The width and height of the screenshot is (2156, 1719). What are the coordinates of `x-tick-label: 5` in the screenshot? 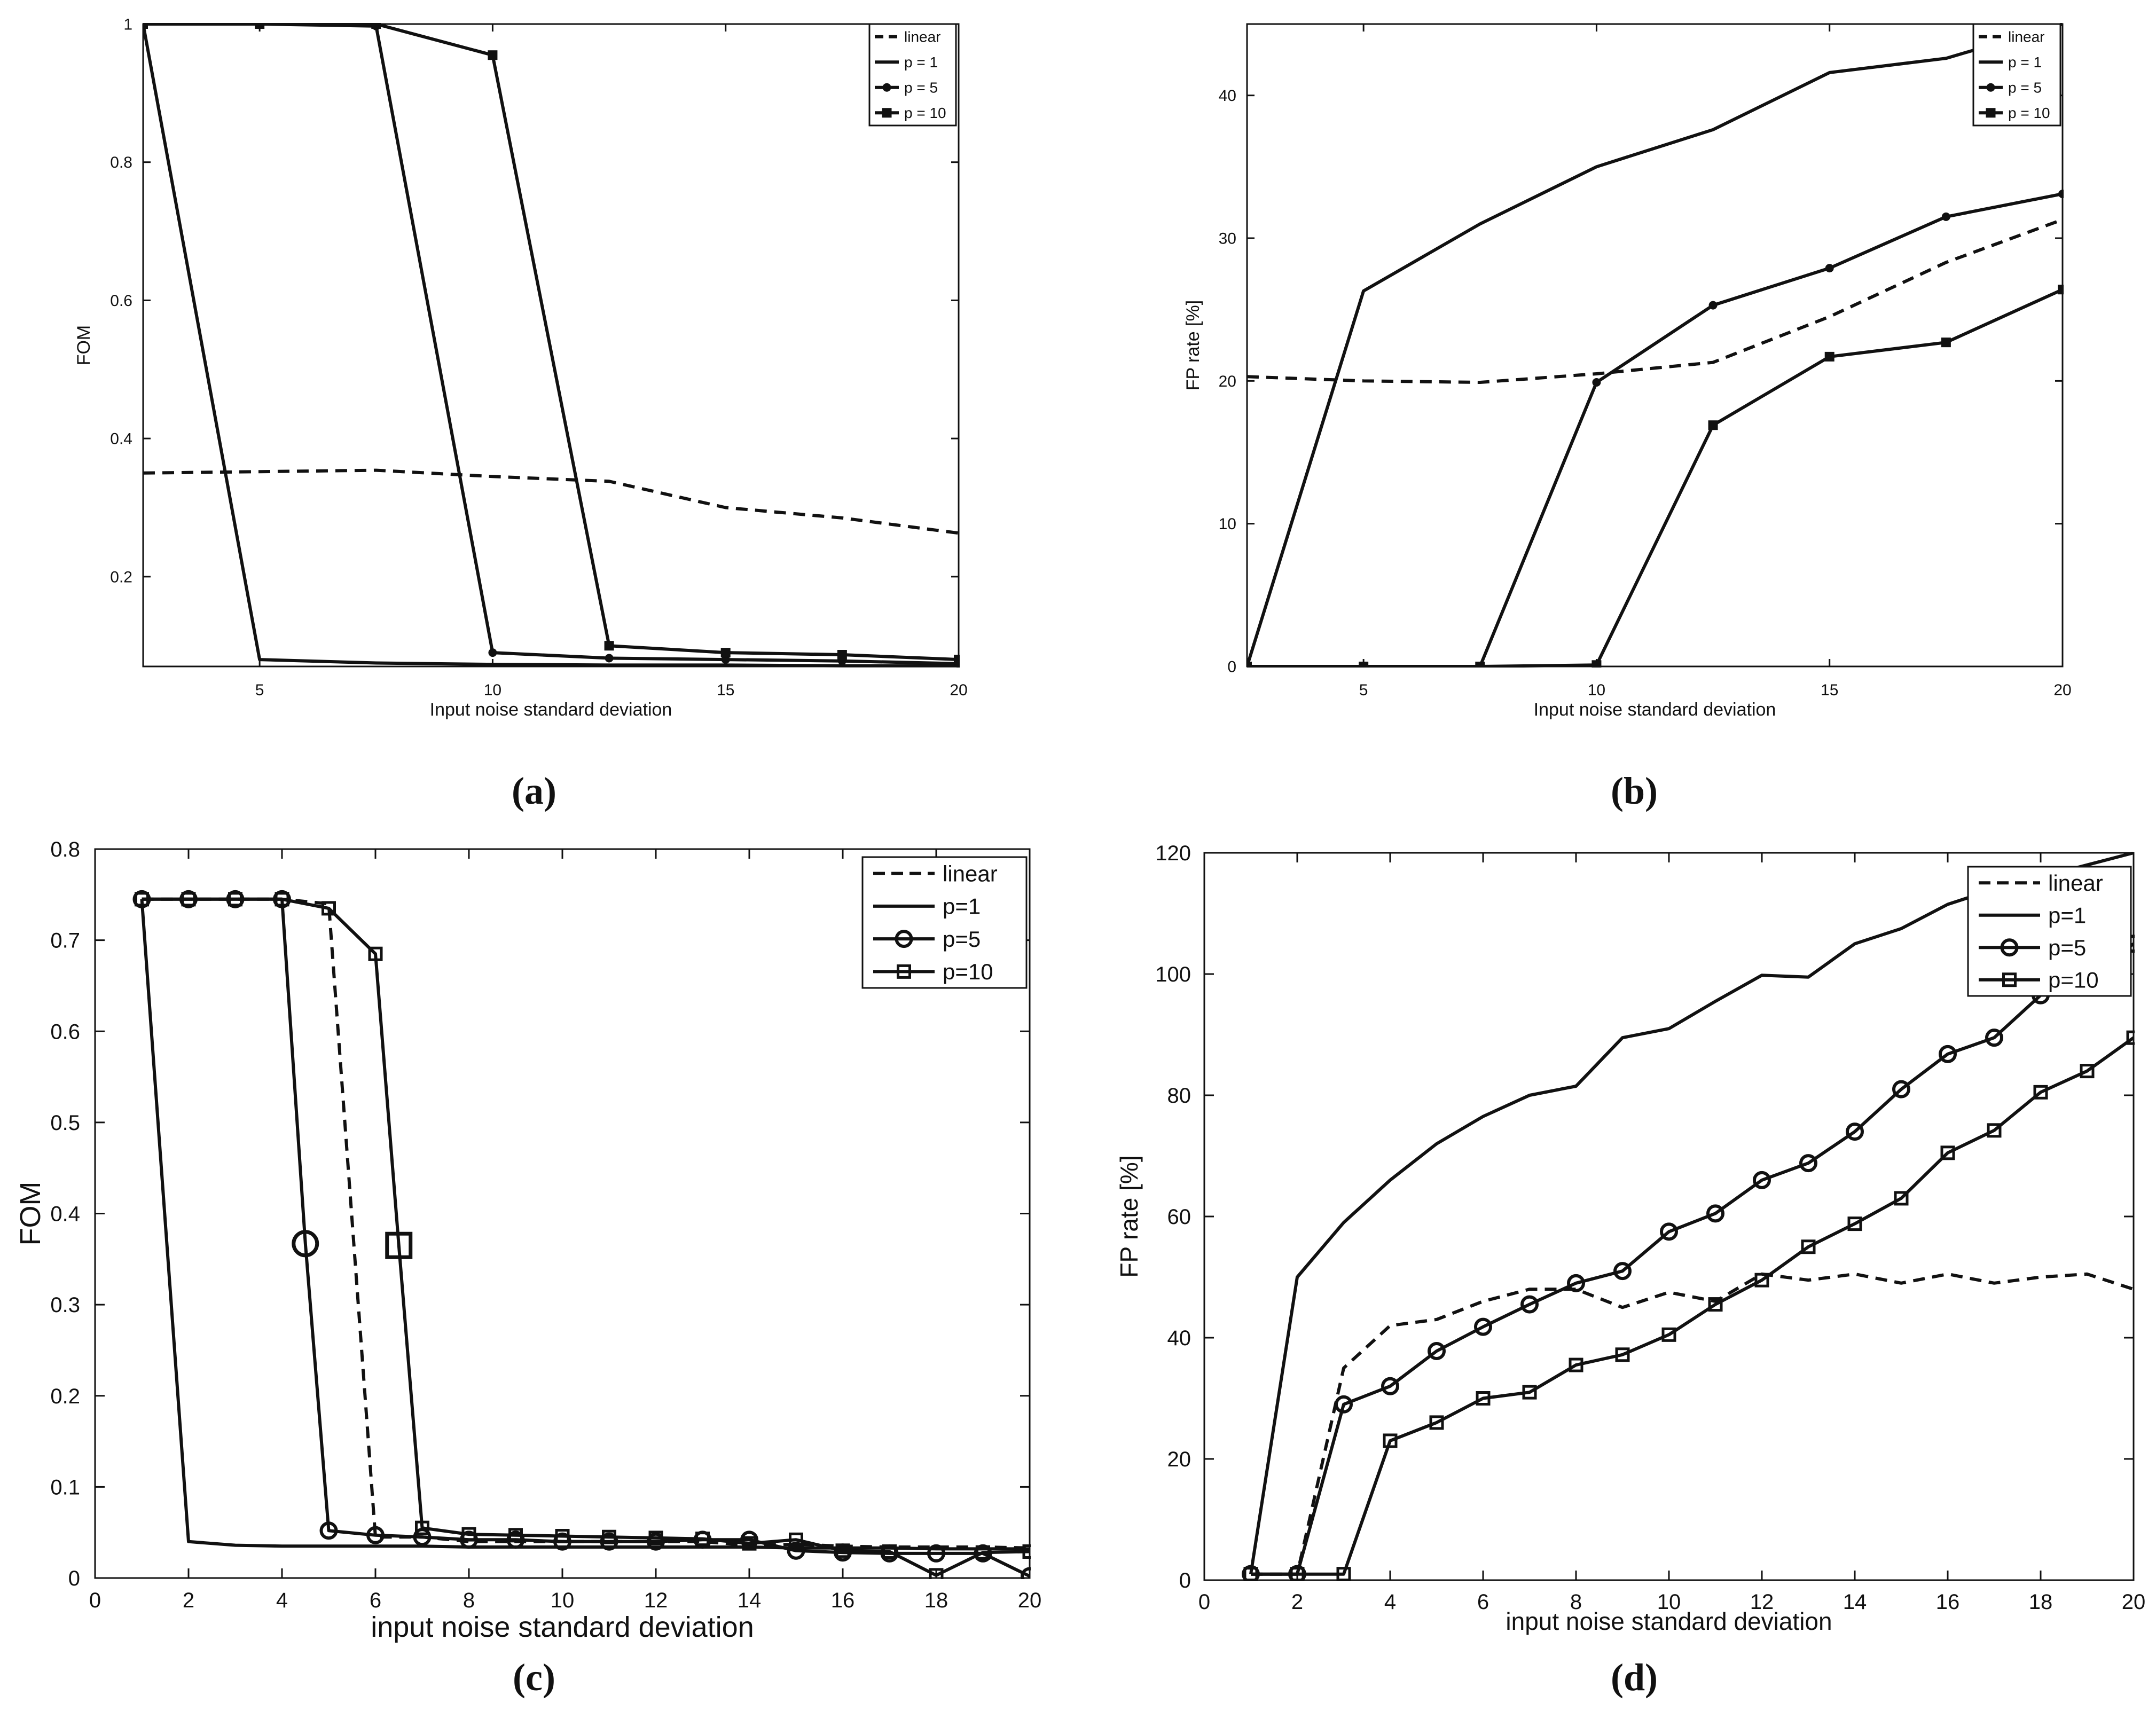 It's located at (259, 690).